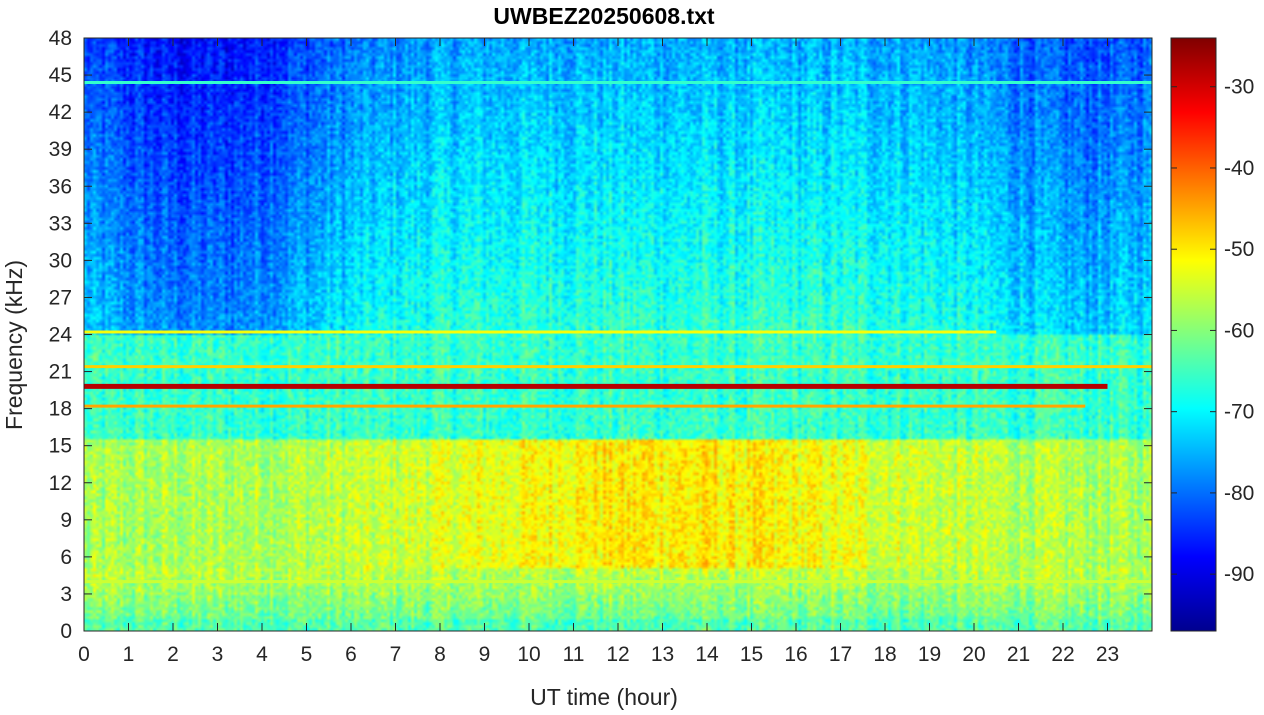 Image resolution: width=1264 pixels, height=715 pixels. What do you see at coordinates (485, 654) in the screenshot?
I see `x-tick-label: 9` at bounding box center [485, 654].